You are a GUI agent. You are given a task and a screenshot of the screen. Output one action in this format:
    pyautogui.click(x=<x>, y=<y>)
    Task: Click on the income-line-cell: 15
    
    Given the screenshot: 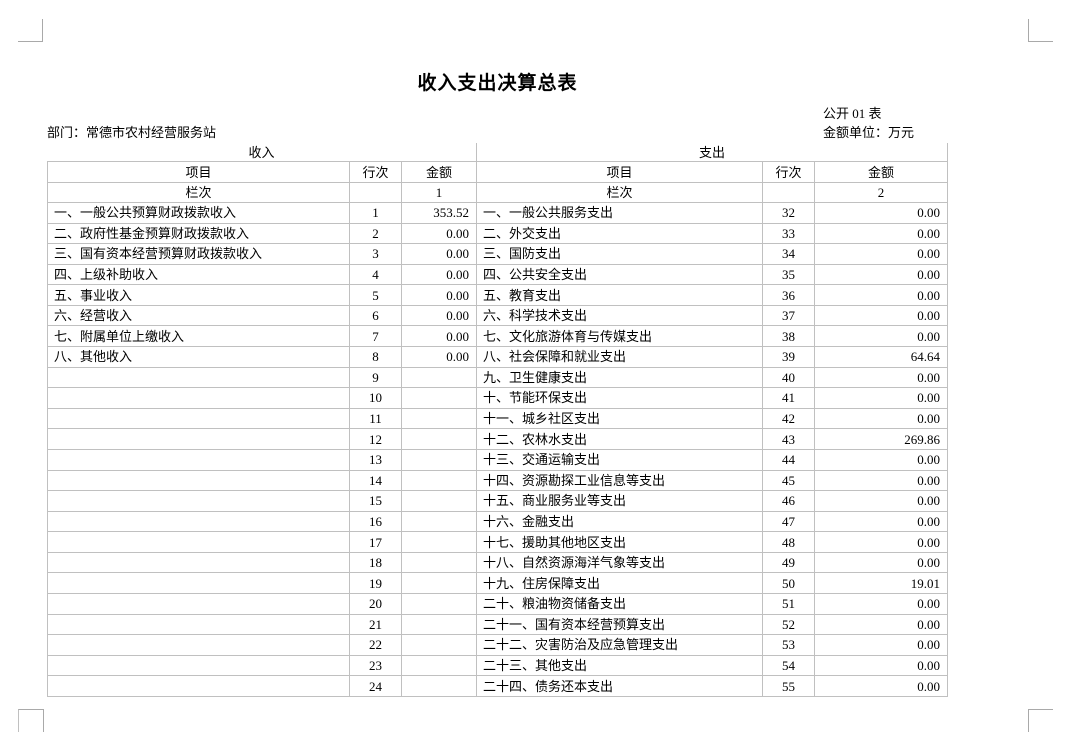 What is the action you would take?
    pyautogui.click(x=376, y=501)
    